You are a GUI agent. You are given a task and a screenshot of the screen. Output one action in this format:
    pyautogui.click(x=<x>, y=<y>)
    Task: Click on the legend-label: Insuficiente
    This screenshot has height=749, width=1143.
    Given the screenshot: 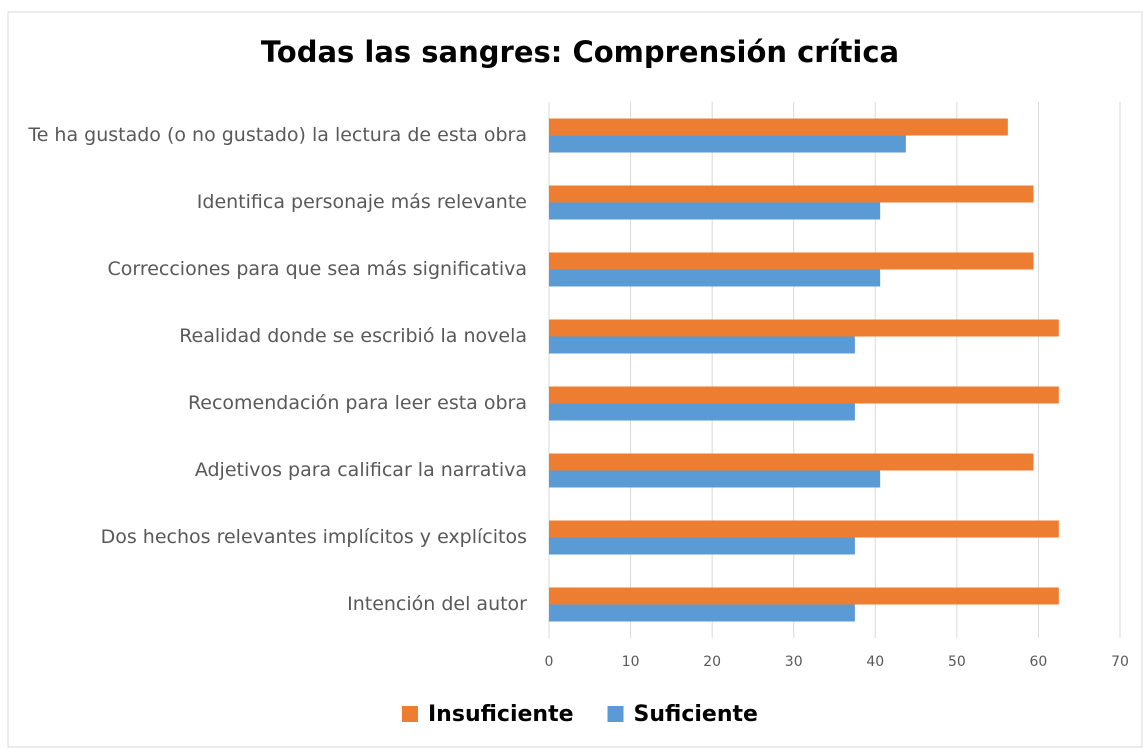 What is the action you would take?
    pyautogui.click(x=501, y=714)
    